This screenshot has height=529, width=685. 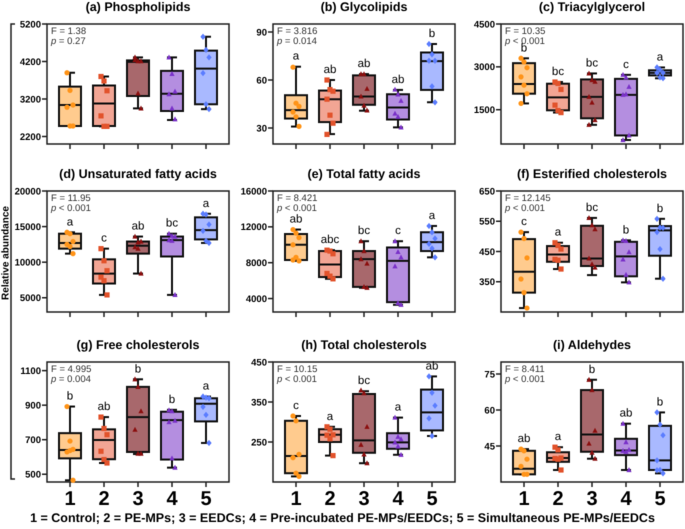 I want to click on annotation: p = 0.014, so click(x=296, y=41).